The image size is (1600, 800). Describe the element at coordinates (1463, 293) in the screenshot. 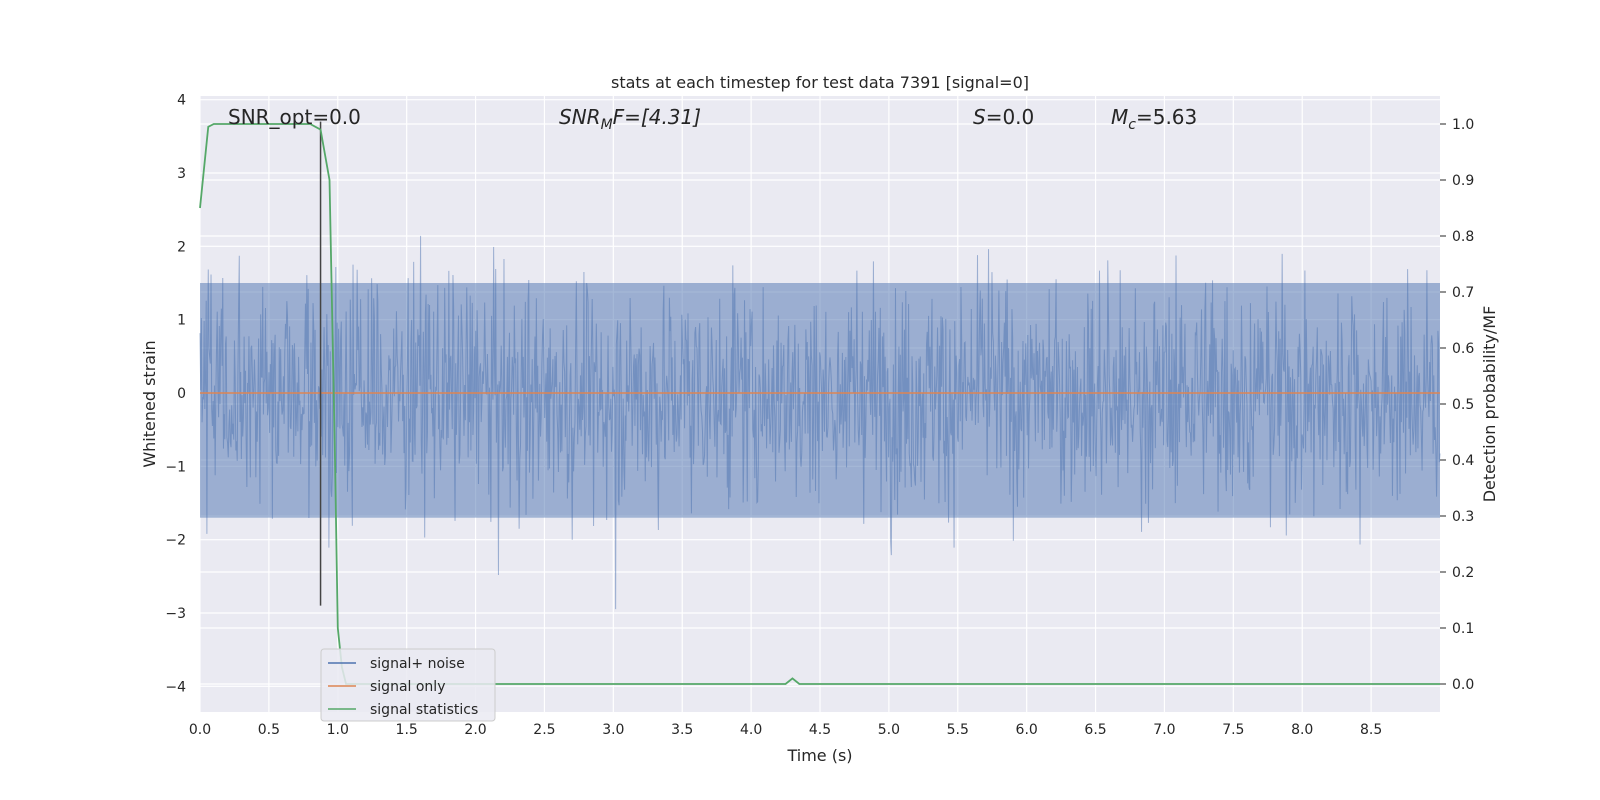

I see `y-right-tick-label: 0.7` at that location.